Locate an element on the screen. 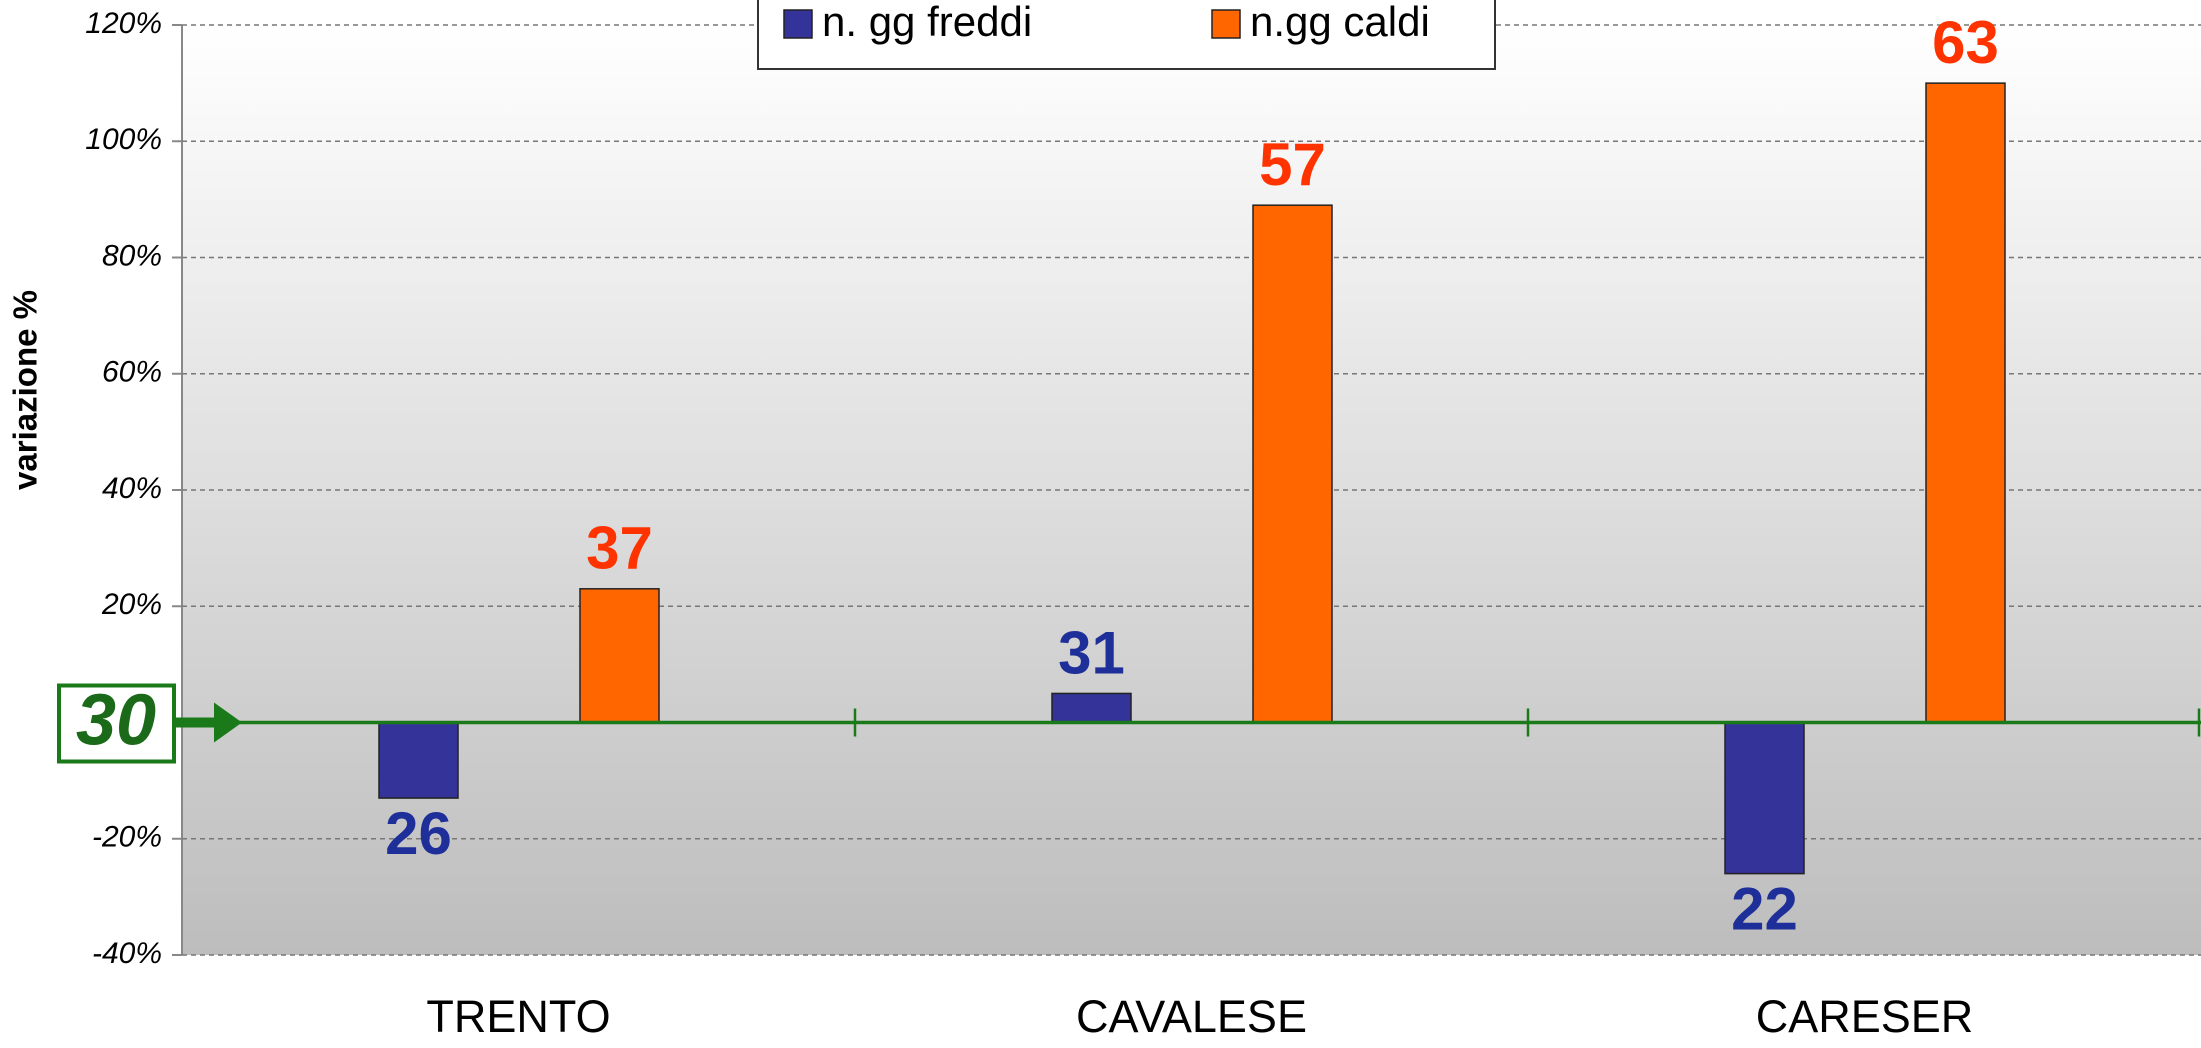  y-tick-label: -40% is located at coordinates (127, 953).